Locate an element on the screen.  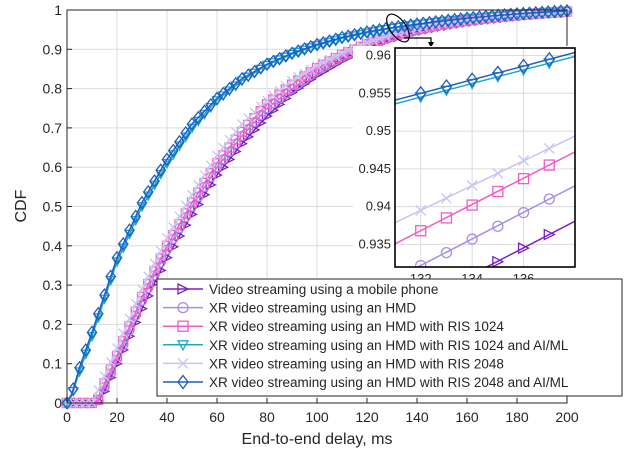
inset-y-tick-label: 0.95 is located at coordinates (378, 130).